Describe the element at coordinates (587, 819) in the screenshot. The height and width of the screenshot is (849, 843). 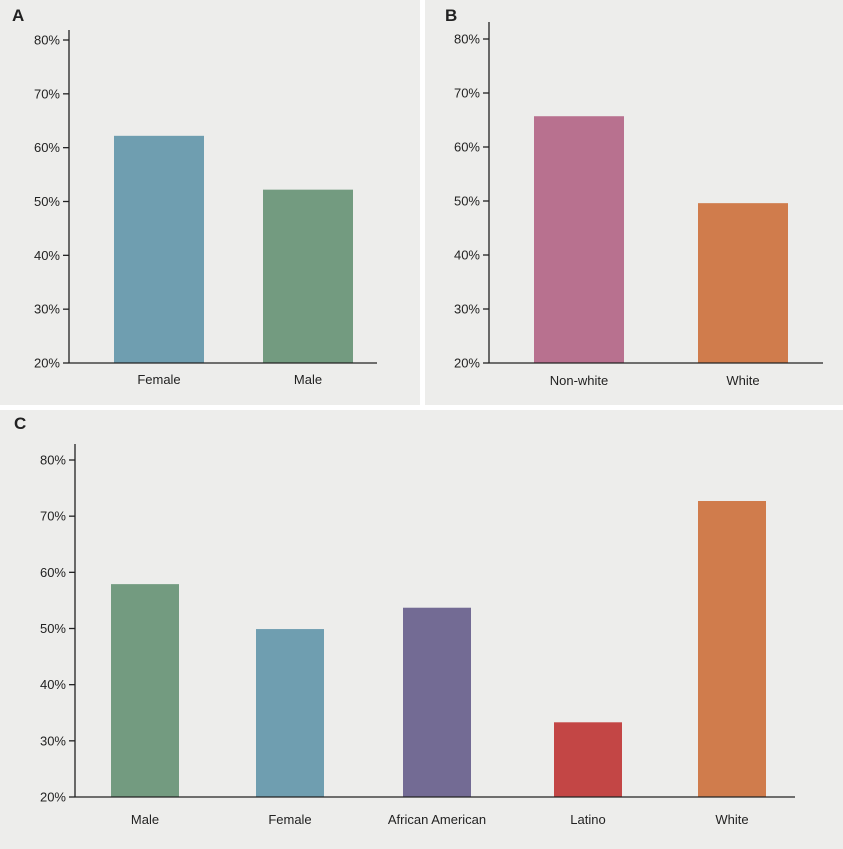
I see `x-tick-label: Latino` at that location.